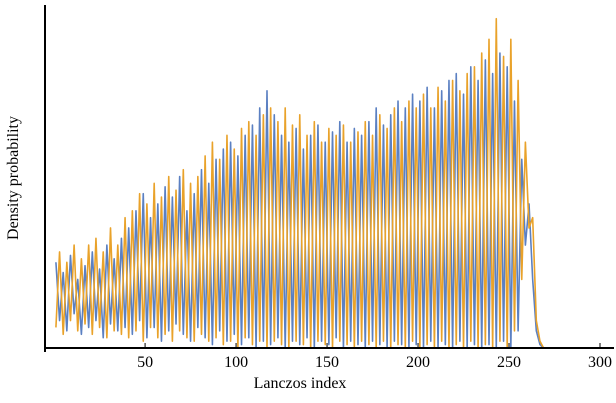 This screenshot has width=616, height=403. Describe the element at coordinates (509, 362) in the screenshot. I see `x-tick-label: 250` at that location.